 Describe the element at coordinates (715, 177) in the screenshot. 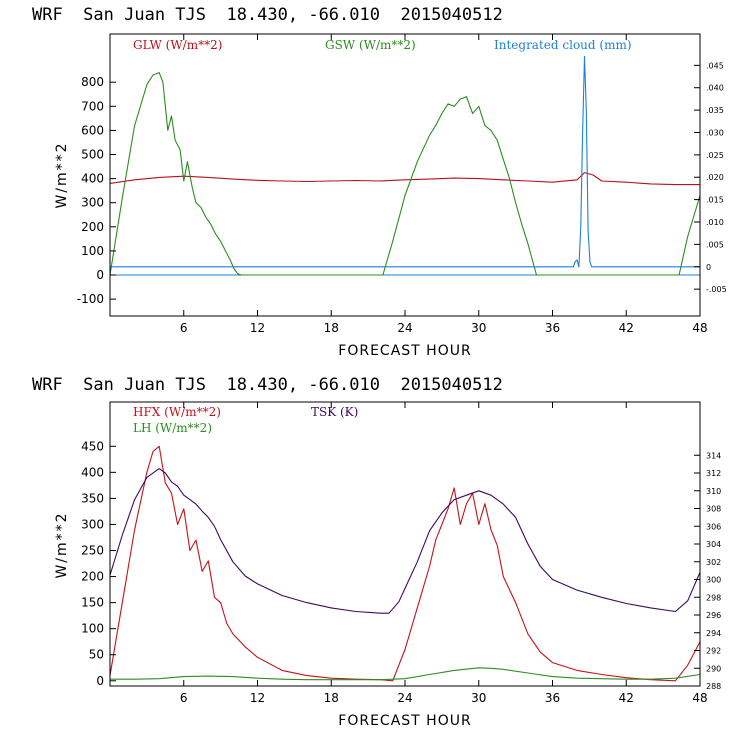

I see `y2-tick-label: .020` at that location.